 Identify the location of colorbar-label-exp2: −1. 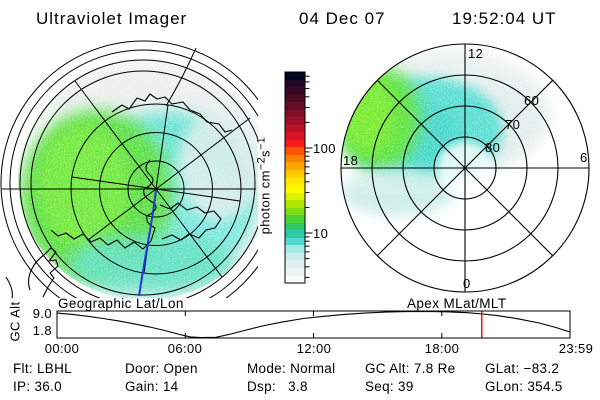
(261, 143).